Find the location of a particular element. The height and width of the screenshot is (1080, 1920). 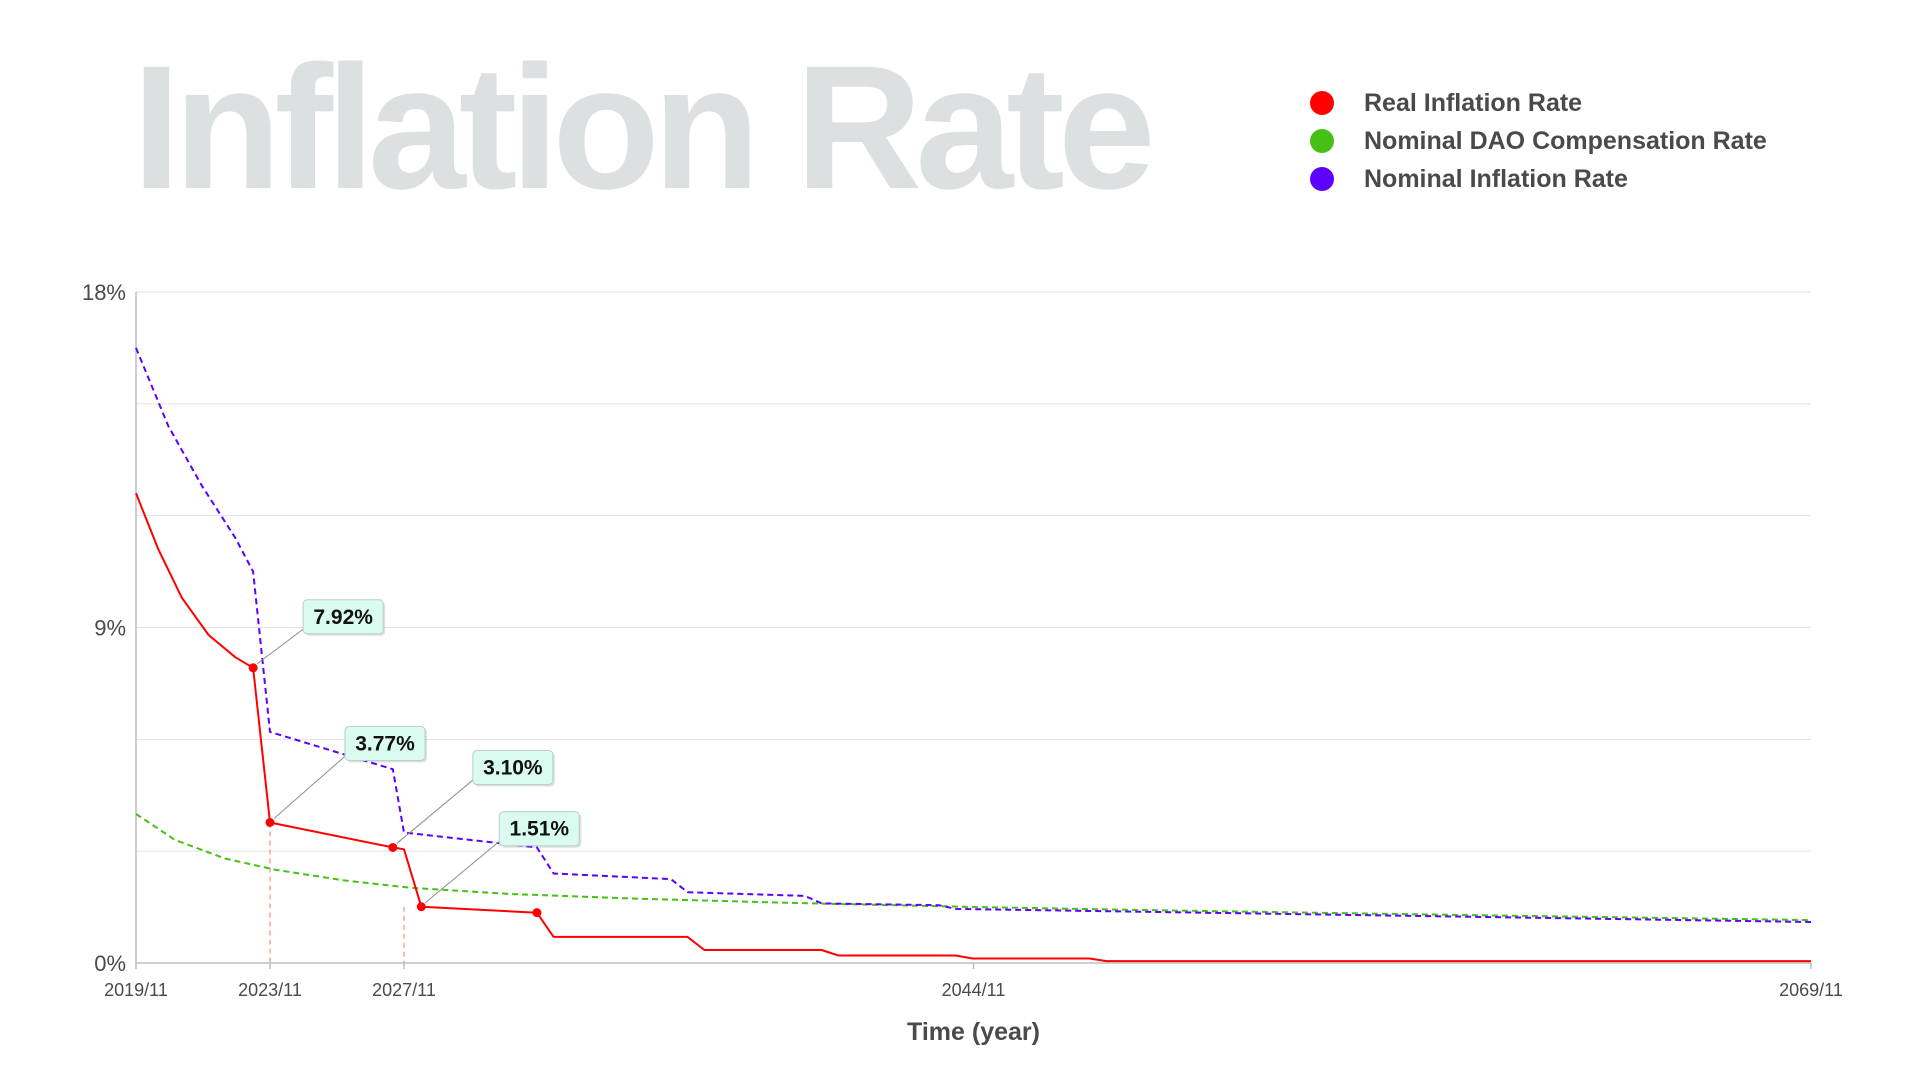

legend-swatch-real-inflation is located at coordinates (1322, 103).